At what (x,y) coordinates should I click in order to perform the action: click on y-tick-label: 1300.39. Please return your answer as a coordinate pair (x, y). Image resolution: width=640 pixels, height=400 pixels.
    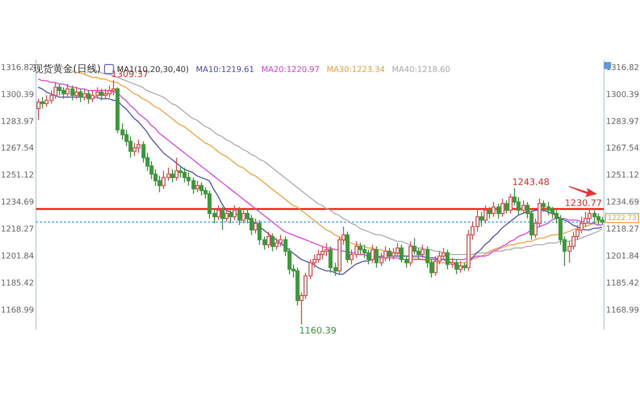
    Looking at the image, I should click on (17, 94).